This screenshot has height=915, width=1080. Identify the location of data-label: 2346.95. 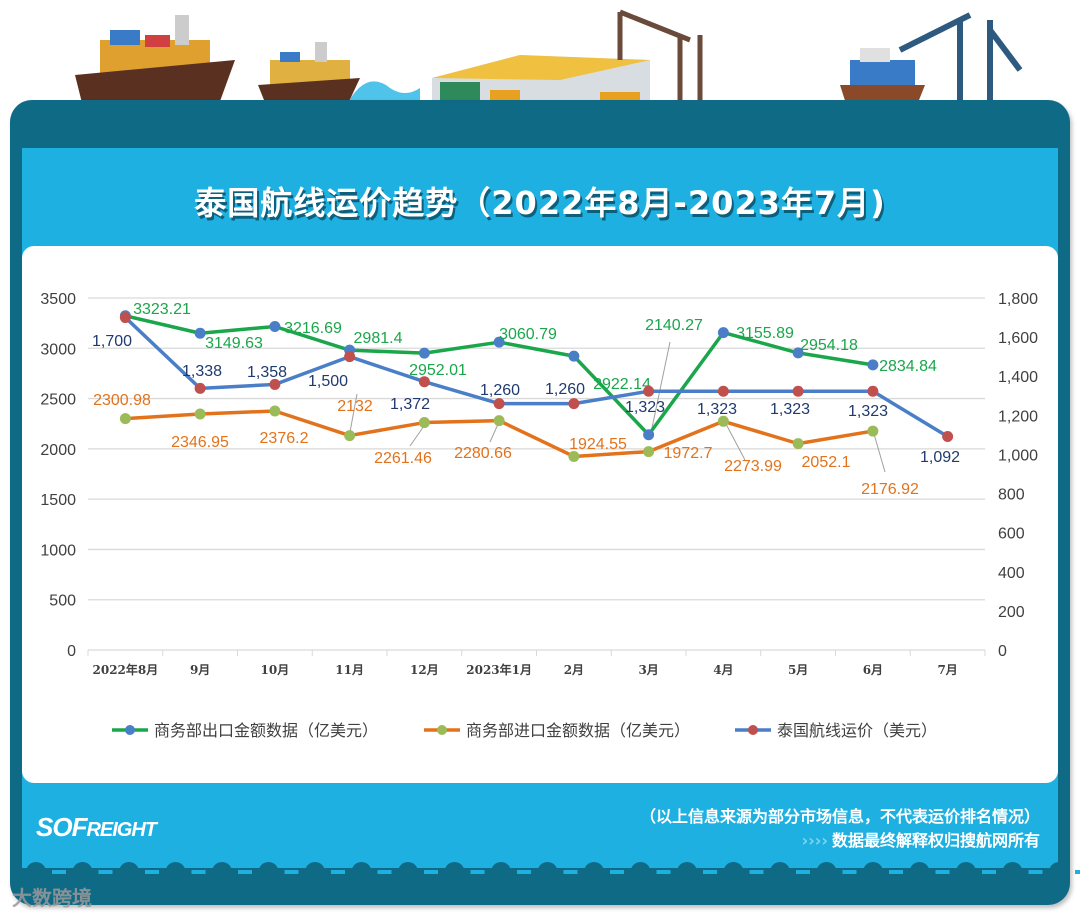
(200, 442).